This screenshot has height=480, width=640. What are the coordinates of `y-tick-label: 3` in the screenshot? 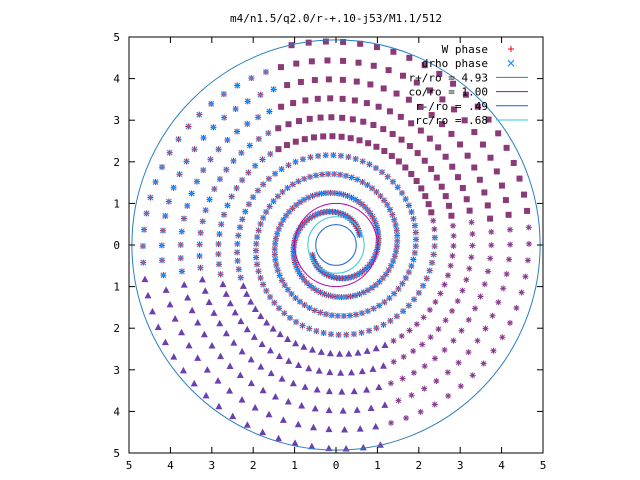 It's located at (116, 370).